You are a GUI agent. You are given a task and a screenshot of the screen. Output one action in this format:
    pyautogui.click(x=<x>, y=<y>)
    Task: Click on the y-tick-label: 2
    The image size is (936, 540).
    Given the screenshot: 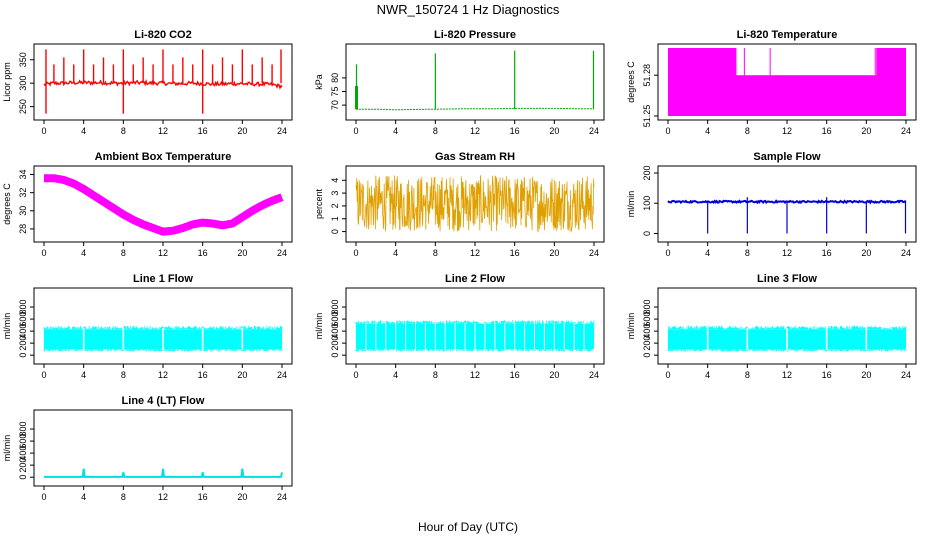 What is the action you would take?
    pyautogui.click(x=335, y=205)
    